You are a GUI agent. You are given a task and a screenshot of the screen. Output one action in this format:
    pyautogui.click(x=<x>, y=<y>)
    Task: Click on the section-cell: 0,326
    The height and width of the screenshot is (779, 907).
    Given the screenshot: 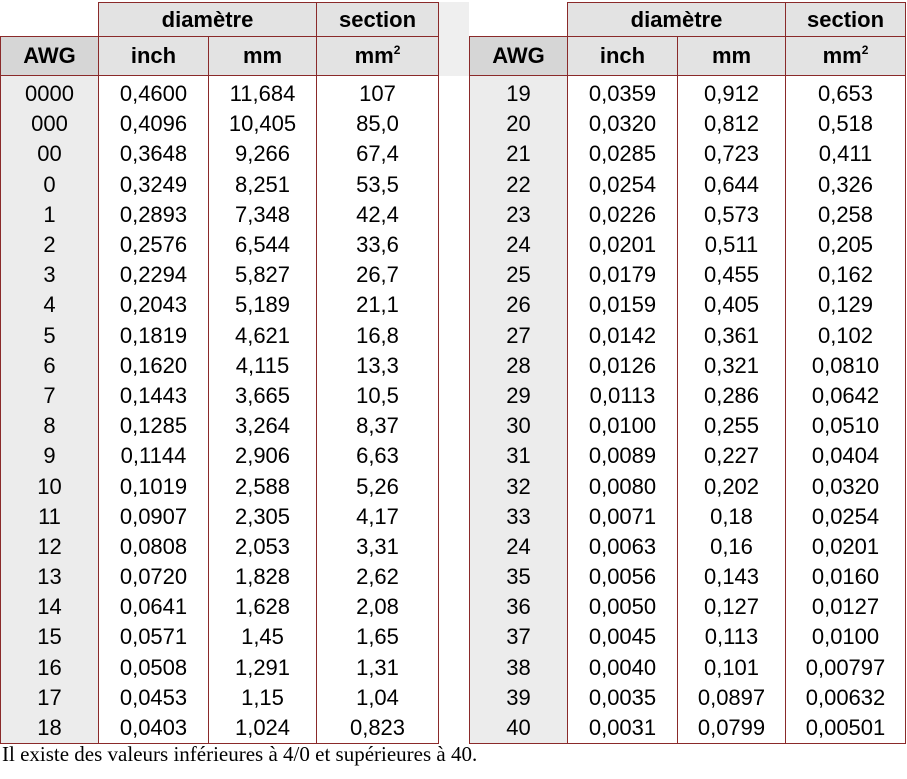 What is the action you would take?
    pyautogui.click(x=845, y=184)
    